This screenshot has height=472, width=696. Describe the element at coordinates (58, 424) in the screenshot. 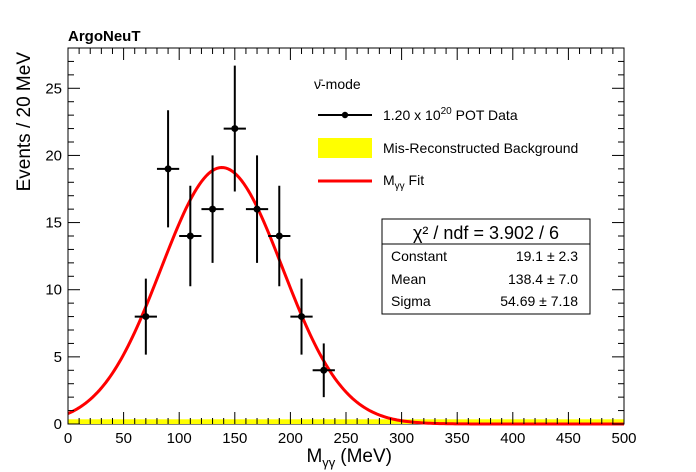

I see `y-tick-label: 0` at that location.